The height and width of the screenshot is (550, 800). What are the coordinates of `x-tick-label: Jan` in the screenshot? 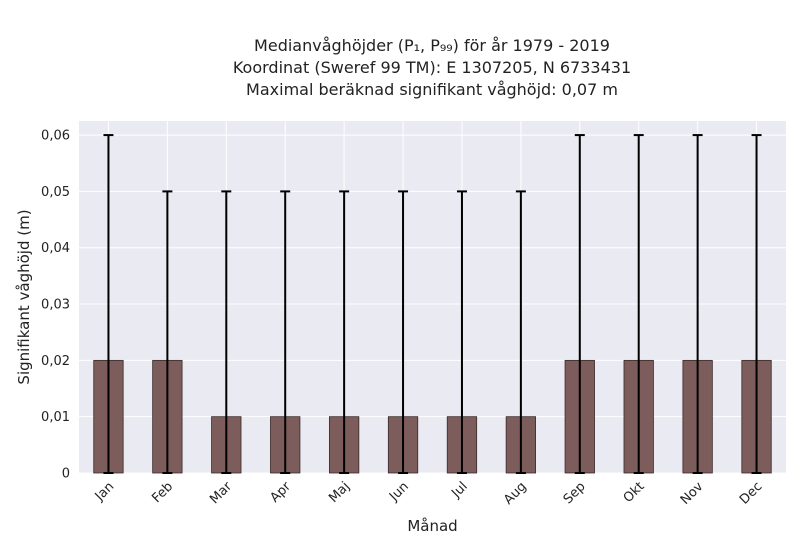 It's located at (104, 491).